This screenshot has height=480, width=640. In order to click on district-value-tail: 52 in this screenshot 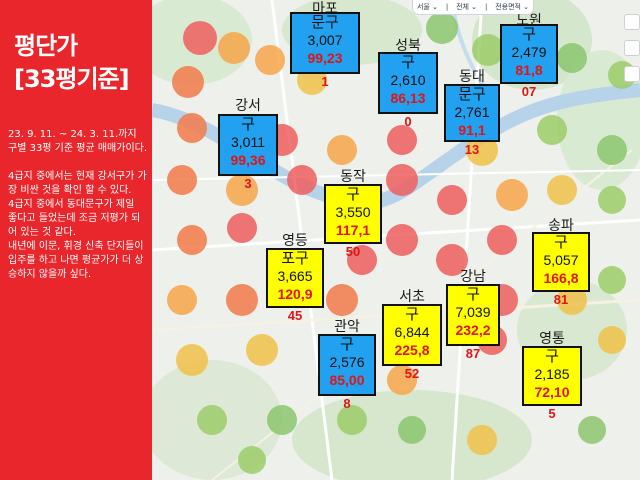, I will do `click(412, 373)`.